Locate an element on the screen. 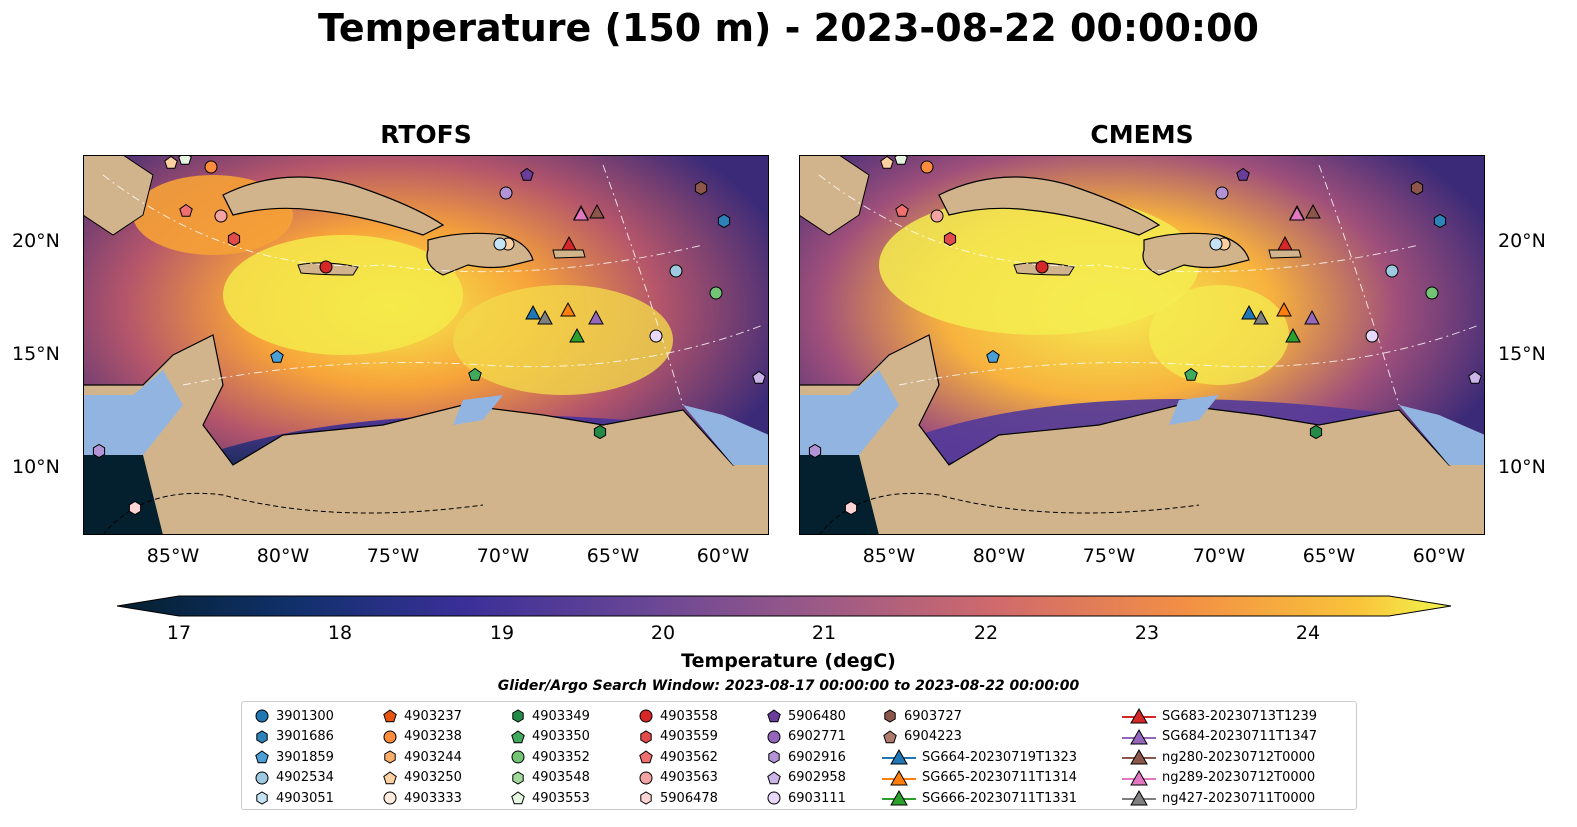 This screenshot has height=827, width=1577. legend-item: 3901300 is located at coordinates (294, 716).